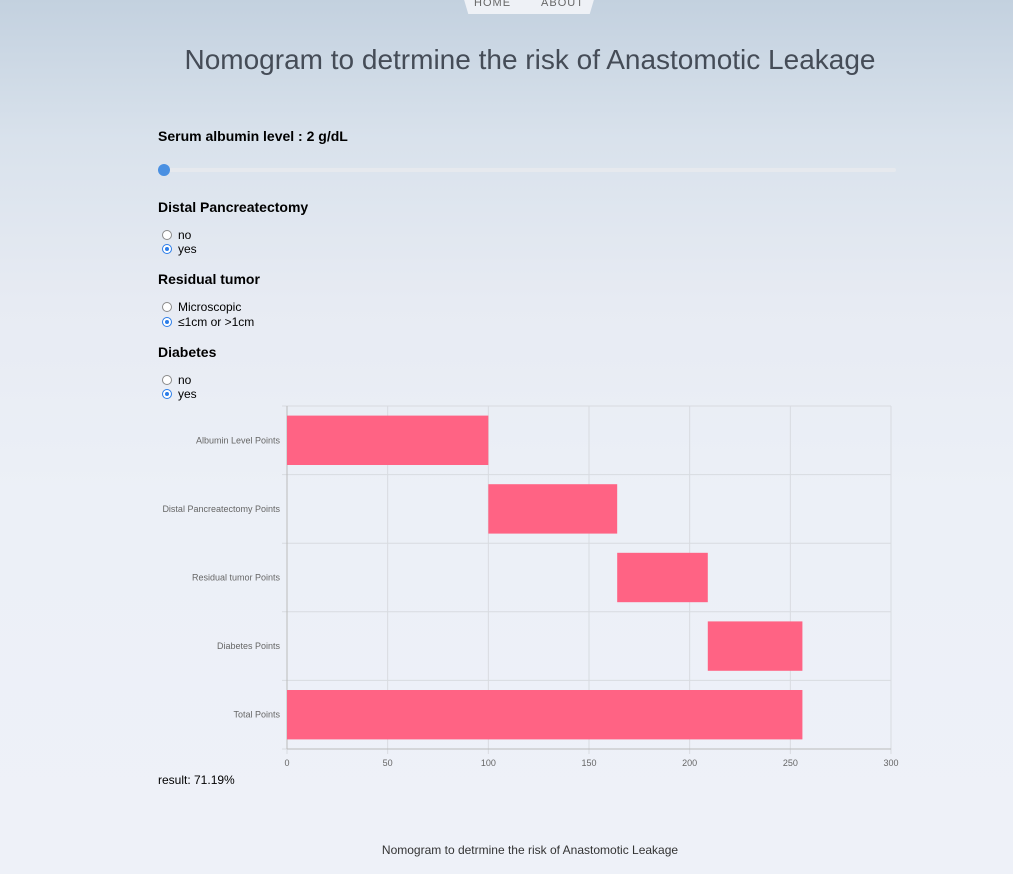  I want to click on diabetes-option-yes: yes, so click(179, 394).